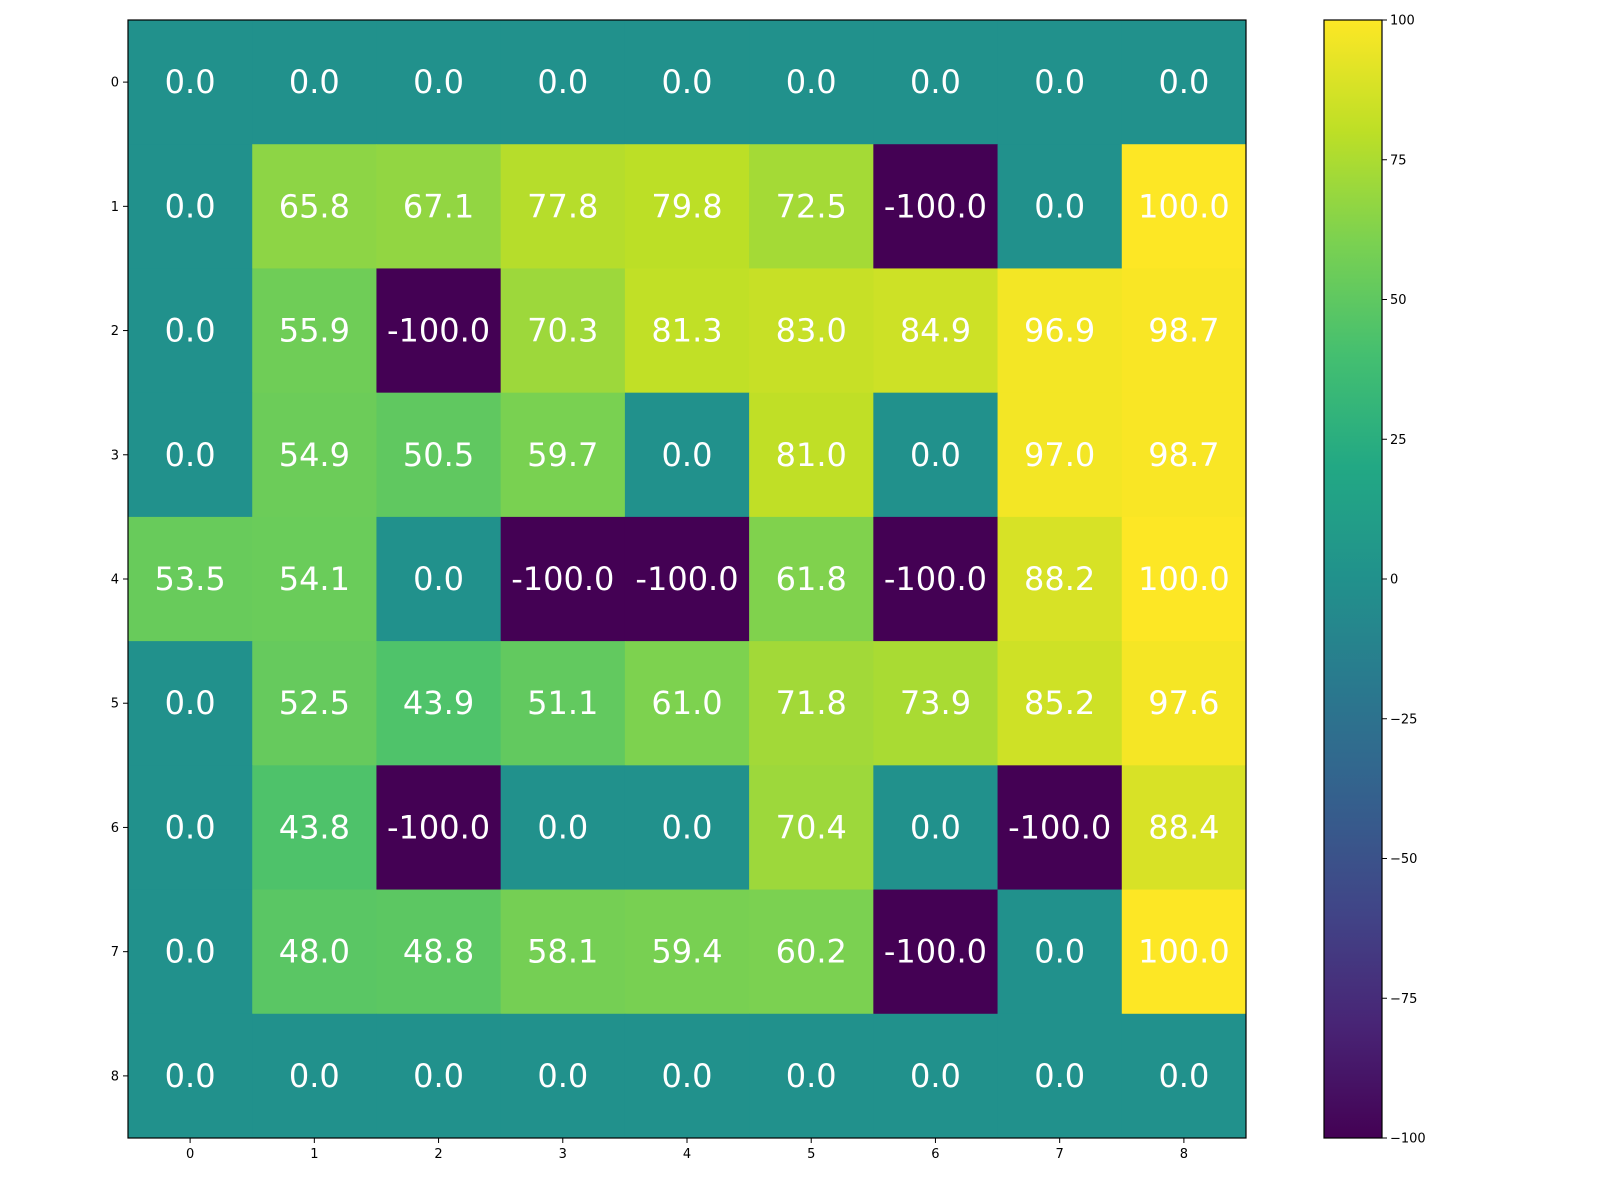 The image size is (1600, 1200). I want to click on x-tick-label: 5, so click(811, 1154).